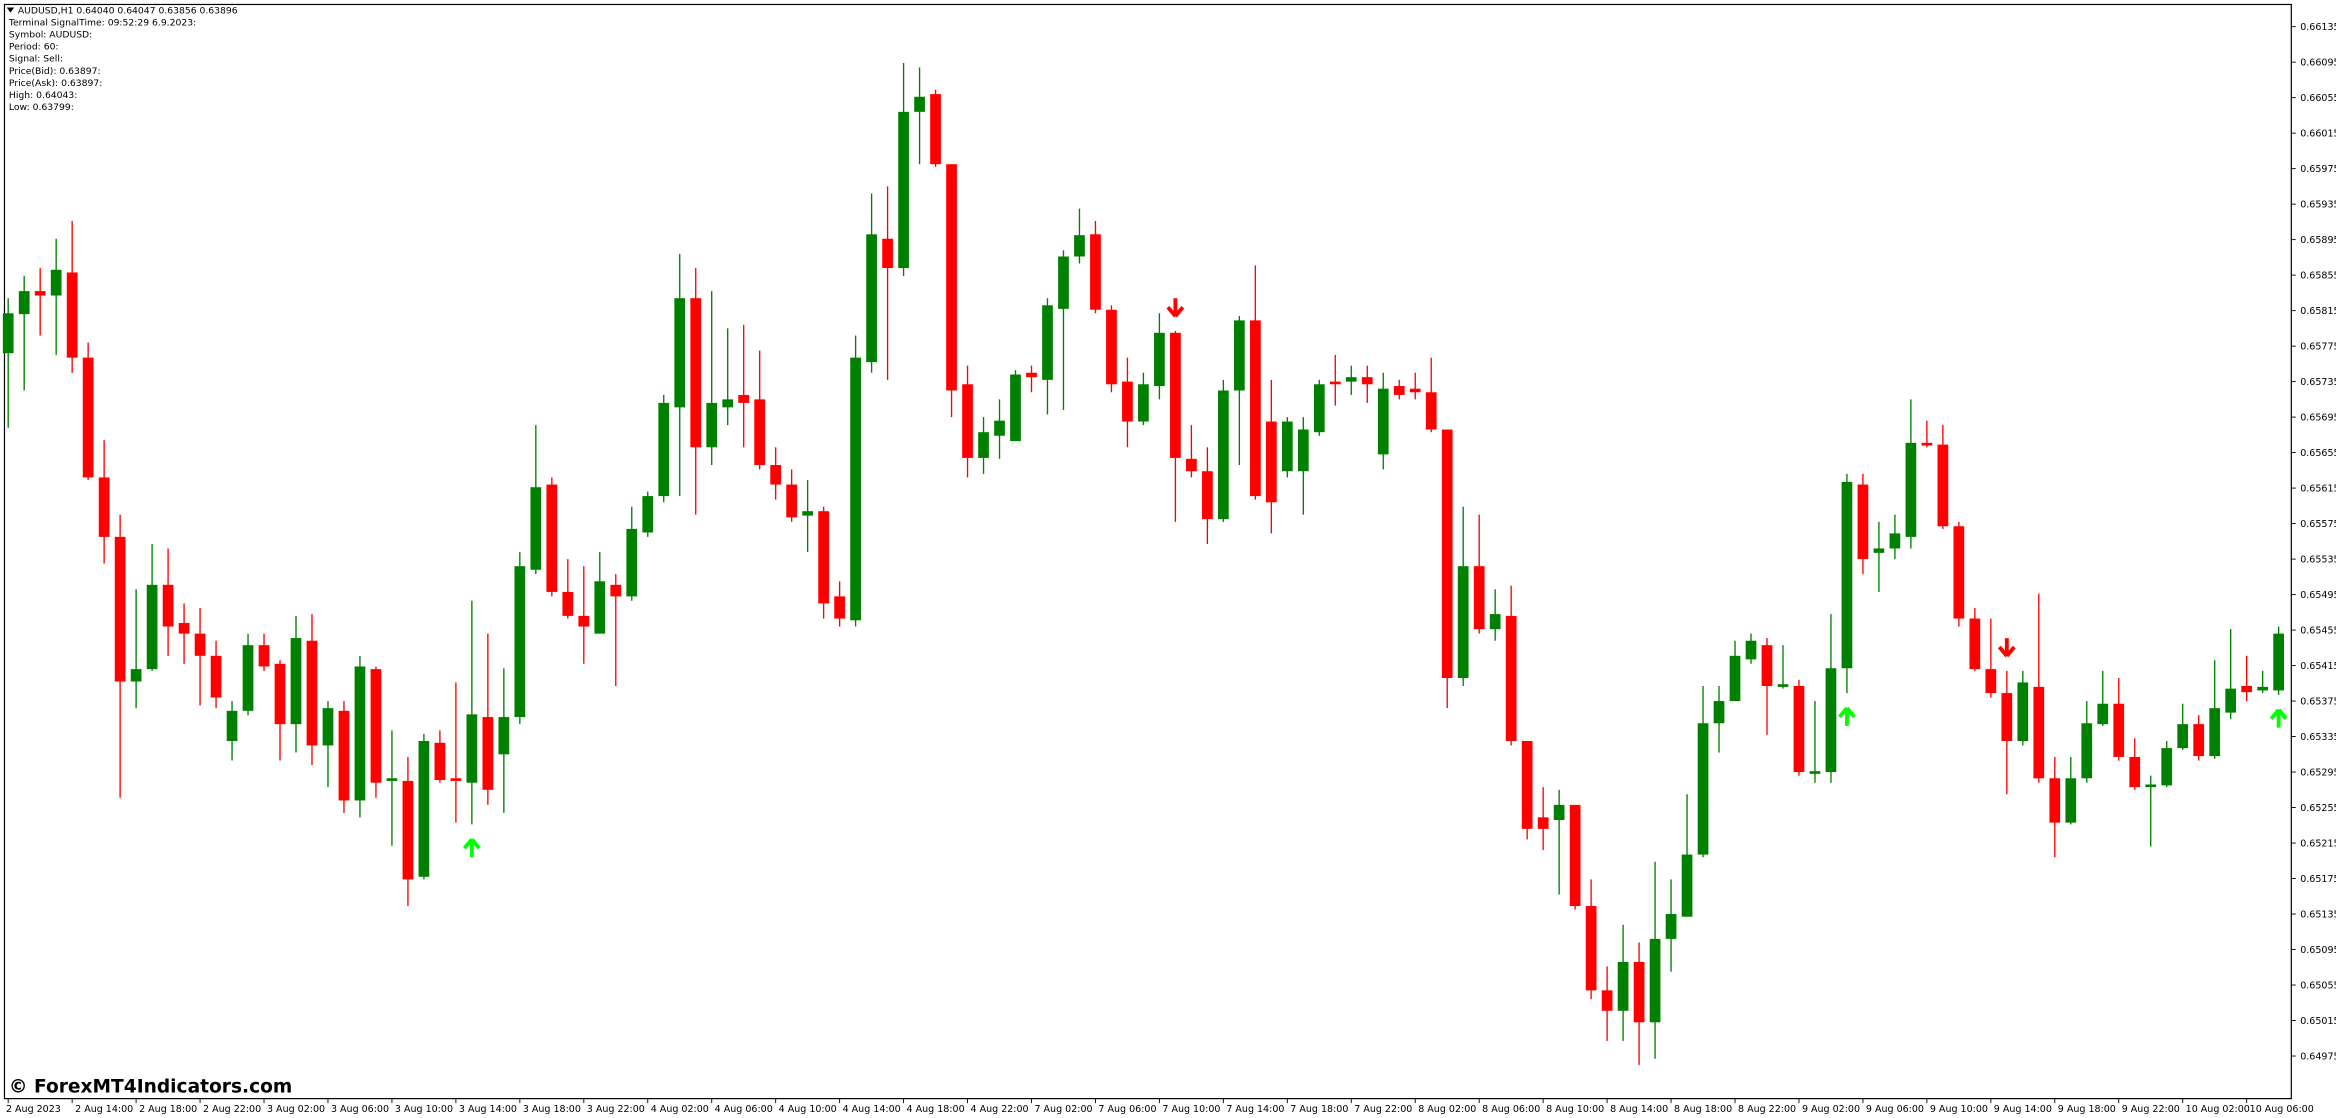 The height and width of the screenshot is (1118, 2336). I want to click on x-tick-label: 8 Aug 10:00, so click(1575, 1109).